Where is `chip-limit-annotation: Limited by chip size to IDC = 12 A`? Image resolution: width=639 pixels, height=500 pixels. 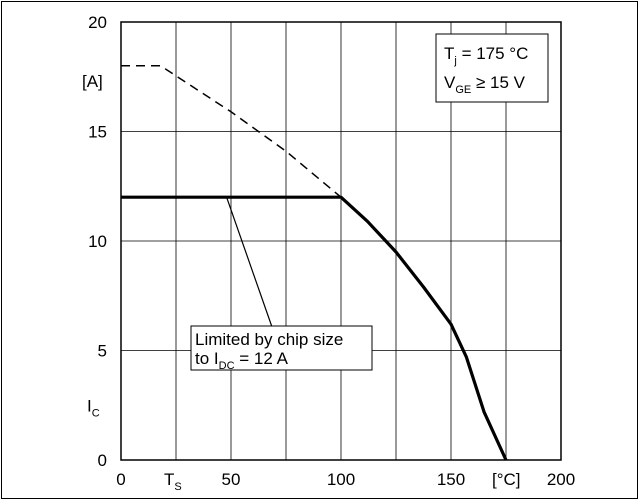
chip-limit-annotation: Limited by chip size to IDC = 12 A is located at coordinates (281, 284).